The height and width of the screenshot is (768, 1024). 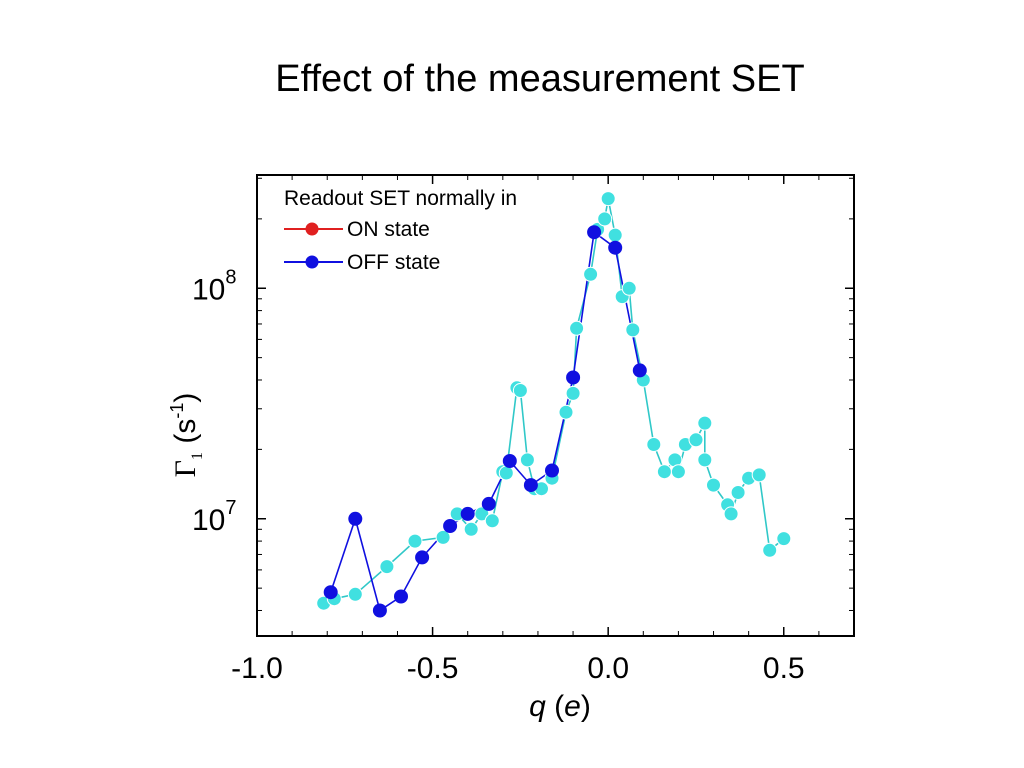 I want to click on legend-off-marker, so click(x=312, y=262).